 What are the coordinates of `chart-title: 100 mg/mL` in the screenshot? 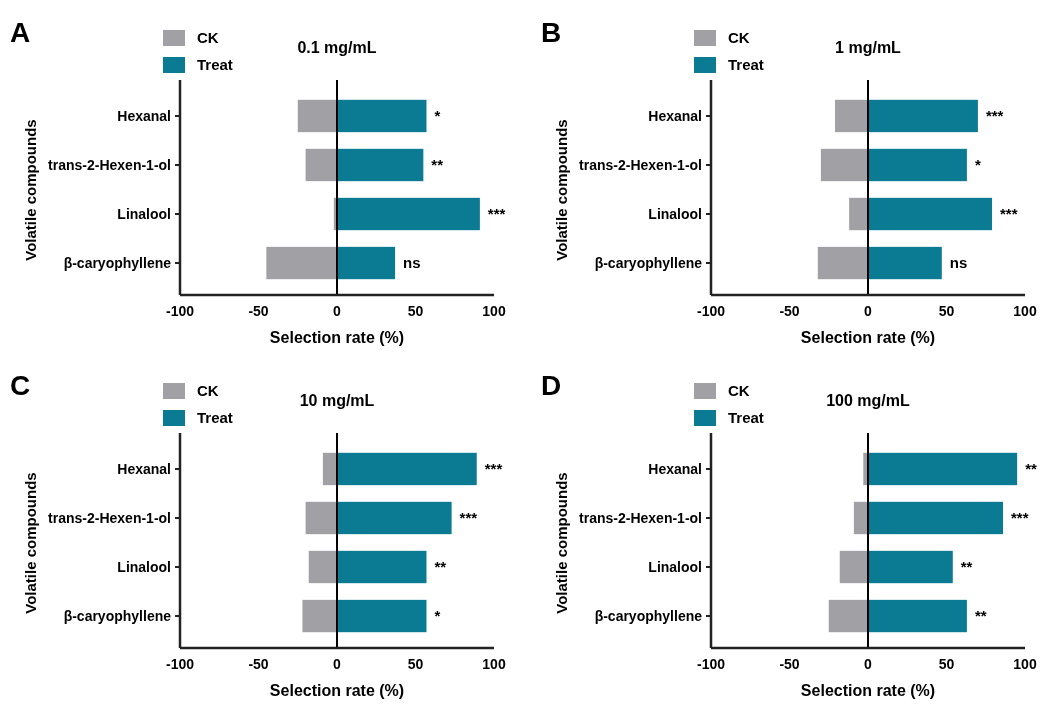 It's located at (868, 400).